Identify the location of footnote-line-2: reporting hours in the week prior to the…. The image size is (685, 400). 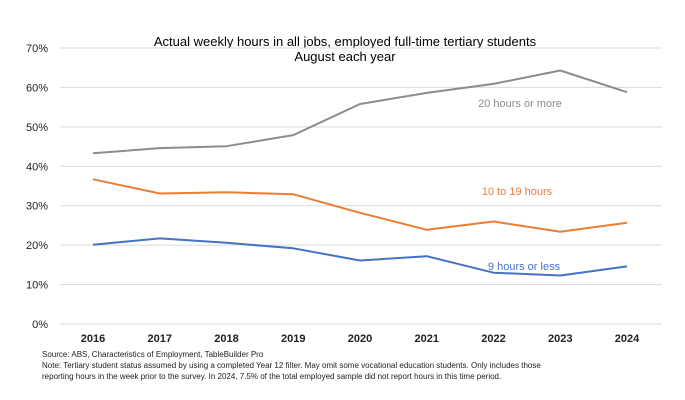
(272, 376).